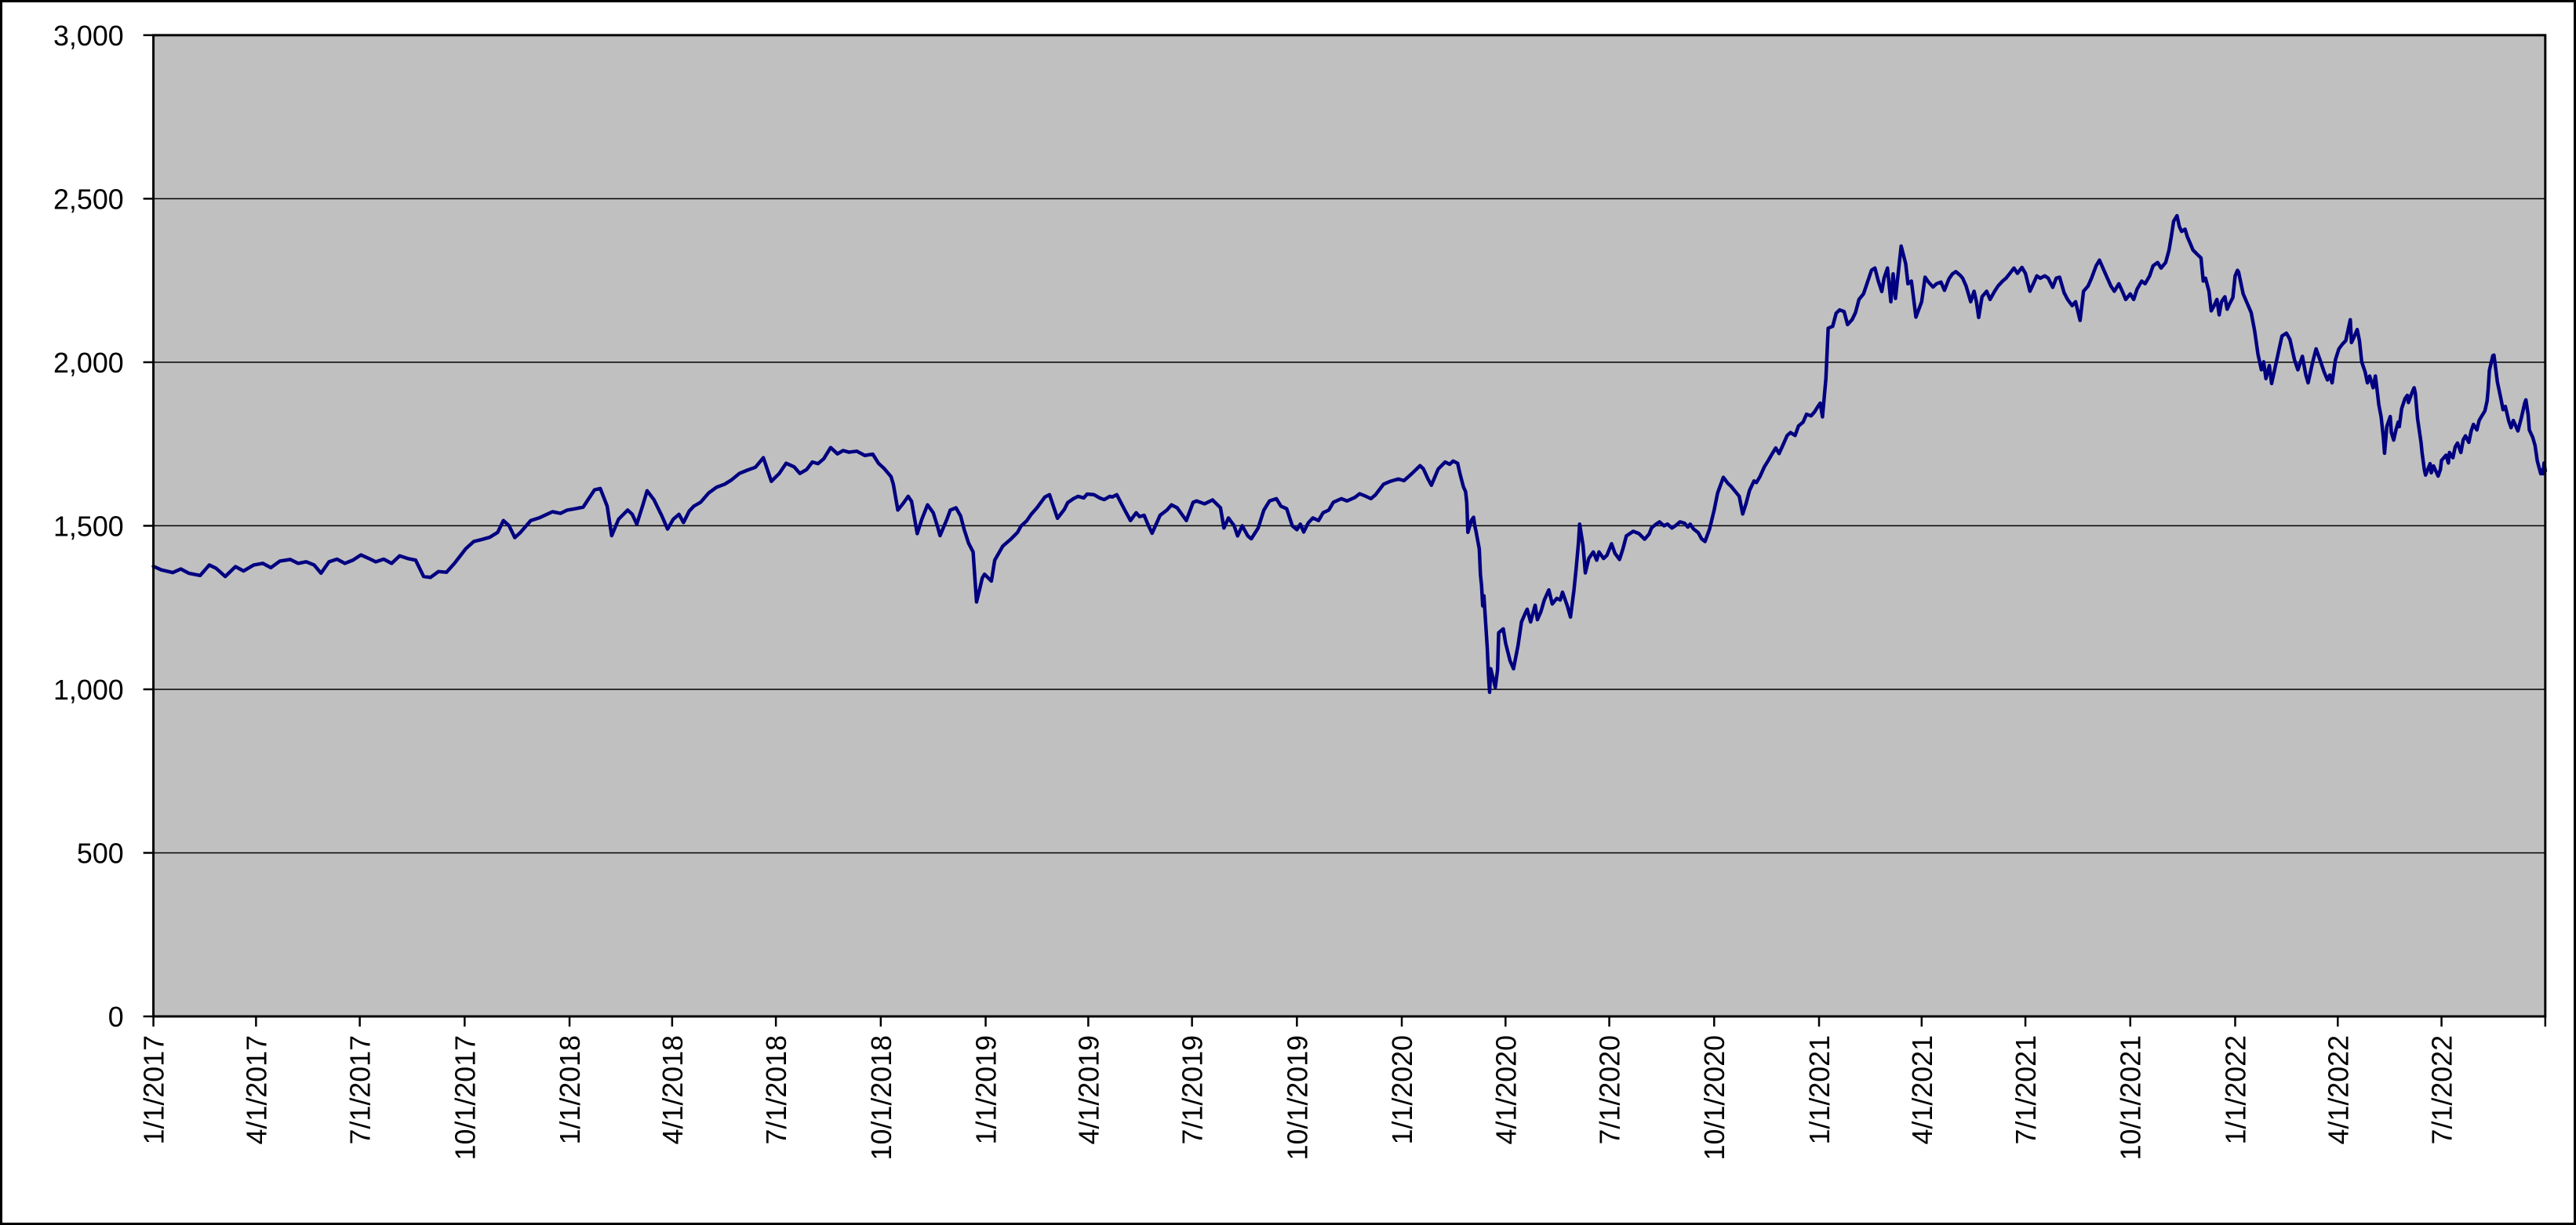 This screenshot has height=1225, width=2576. Describe the element at coordinates (88, 36) in the screenshot. I see `y-axis-label: 3,000` at that location.